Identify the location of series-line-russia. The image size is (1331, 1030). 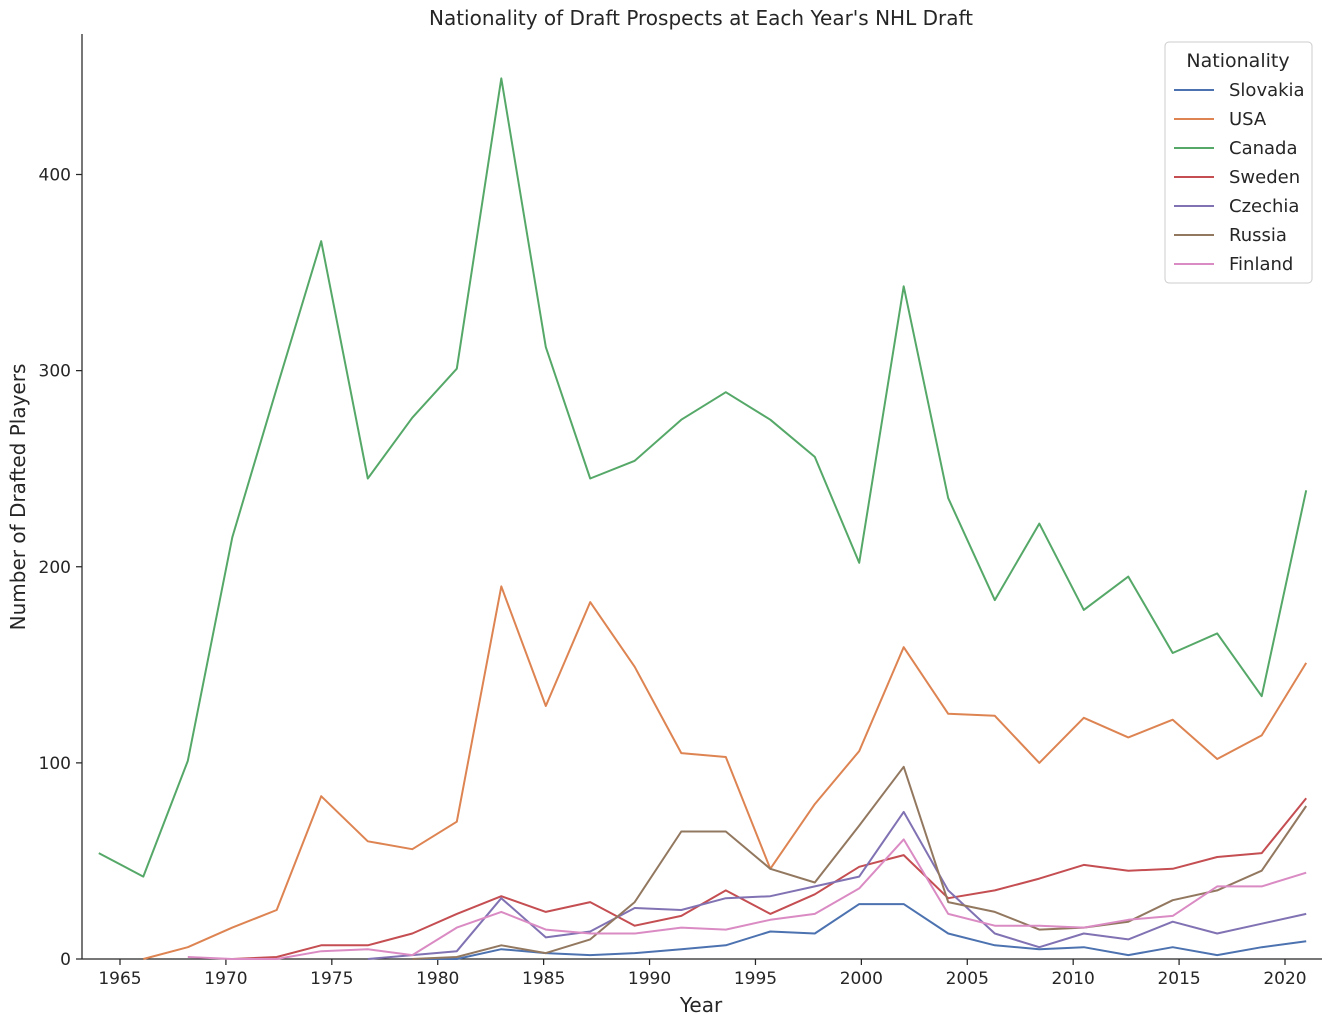
(860, 862).